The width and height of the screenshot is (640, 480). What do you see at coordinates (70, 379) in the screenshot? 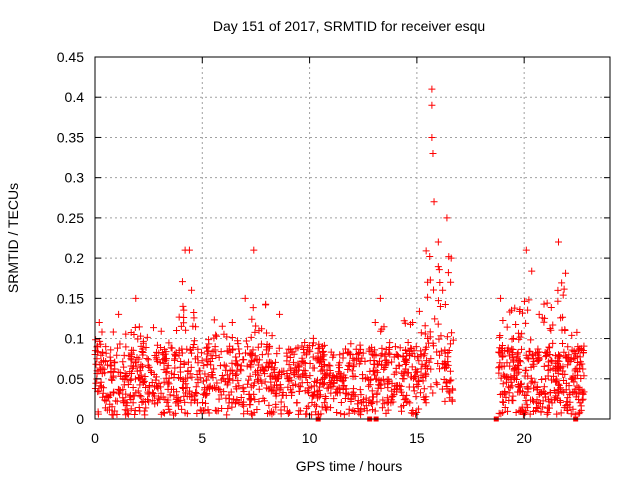
I see `y-tick-label: 0.05` at bounding box center [70, 379].